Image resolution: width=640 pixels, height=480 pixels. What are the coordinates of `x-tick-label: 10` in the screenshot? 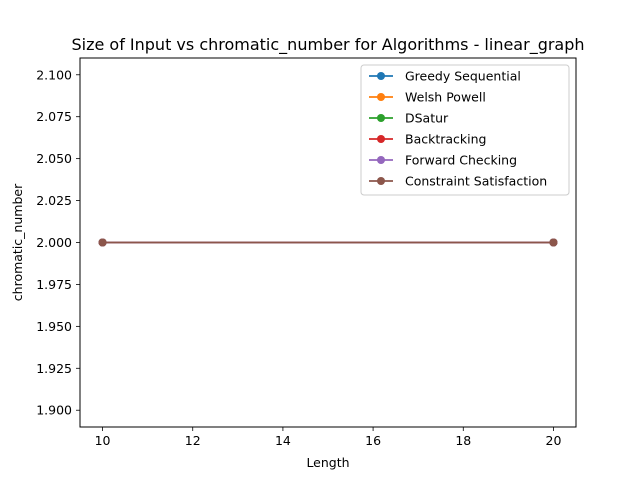 It's located at (103, 440).